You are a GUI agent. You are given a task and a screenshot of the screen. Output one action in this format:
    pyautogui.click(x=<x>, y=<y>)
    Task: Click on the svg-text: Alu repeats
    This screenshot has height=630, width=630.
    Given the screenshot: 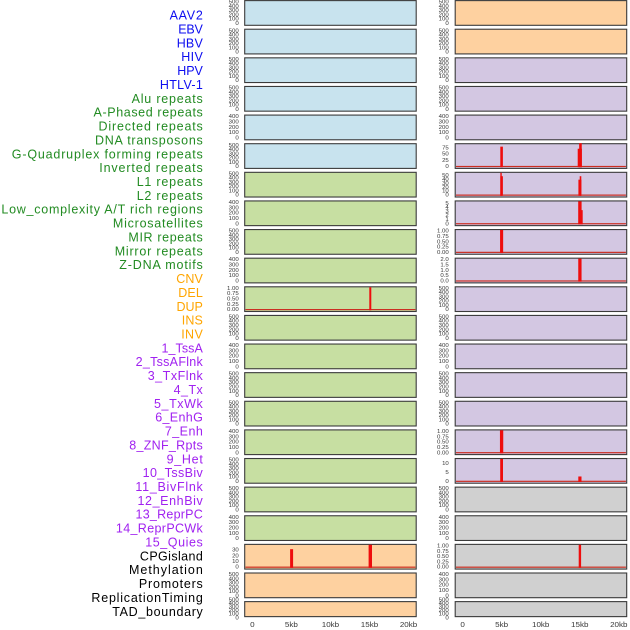 What is the action you would take?
    pyautogui.click(x=167, y=99)
    